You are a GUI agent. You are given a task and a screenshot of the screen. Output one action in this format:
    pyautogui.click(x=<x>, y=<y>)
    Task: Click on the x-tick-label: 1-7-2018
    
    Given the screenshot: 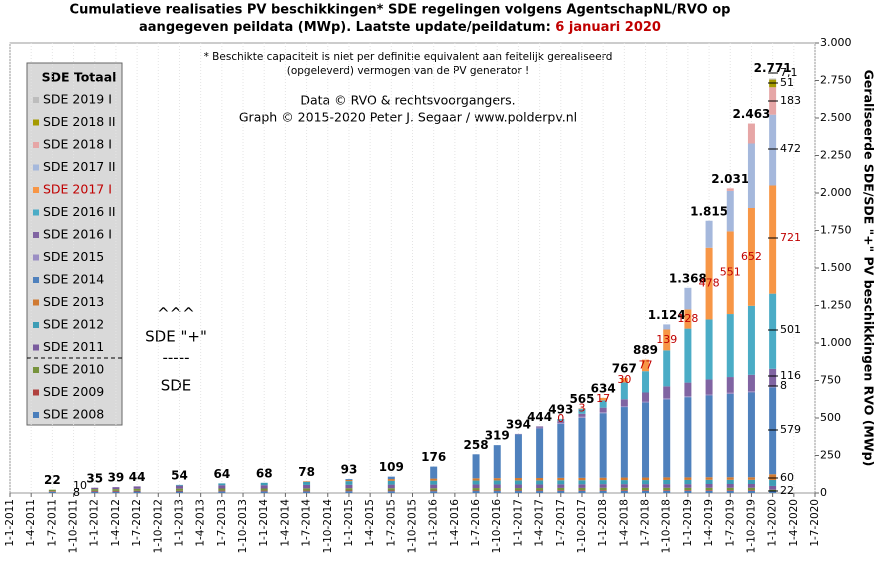 What is the action you would take?
    pyautogui.click(x=646, y=523)
    